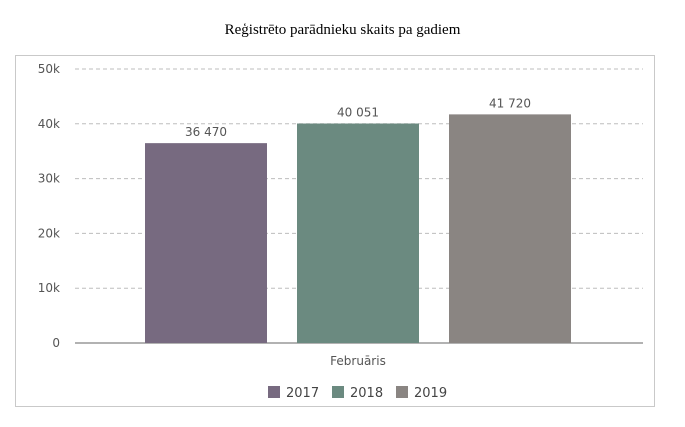 The height and width of the screenshot is (427, 685). What do you see at coordinates (49, 179) in the screenshot?
I see `y-tick-label: 30k` at bounding box center [49, 179].